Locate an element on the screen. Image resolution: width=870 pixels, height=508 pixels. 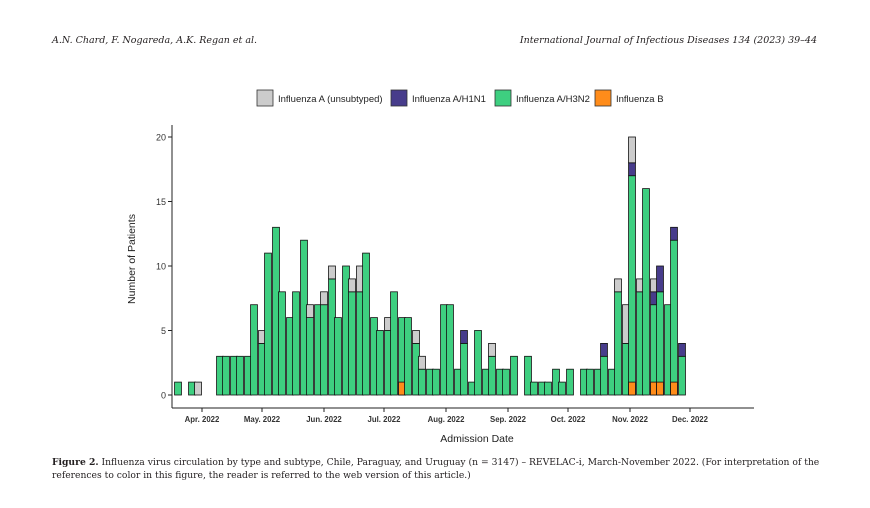
x-tick-label: May. 2022 is located at coordinates (262, 419).